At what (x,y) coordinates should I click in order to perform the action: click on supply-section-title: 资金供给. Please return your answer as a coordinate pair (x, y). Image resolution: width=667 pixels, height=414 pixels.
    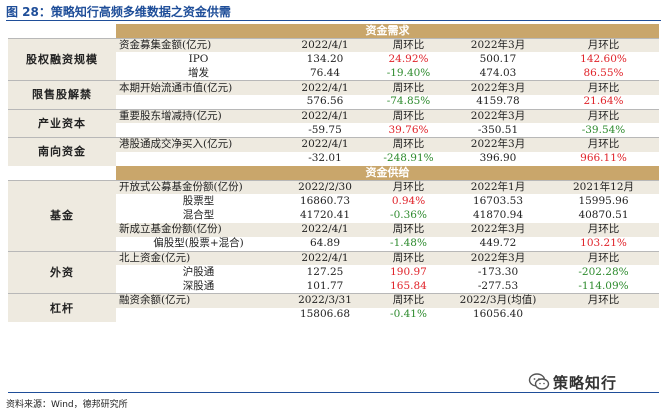
    Looking at the image, I should click on (387, 173).